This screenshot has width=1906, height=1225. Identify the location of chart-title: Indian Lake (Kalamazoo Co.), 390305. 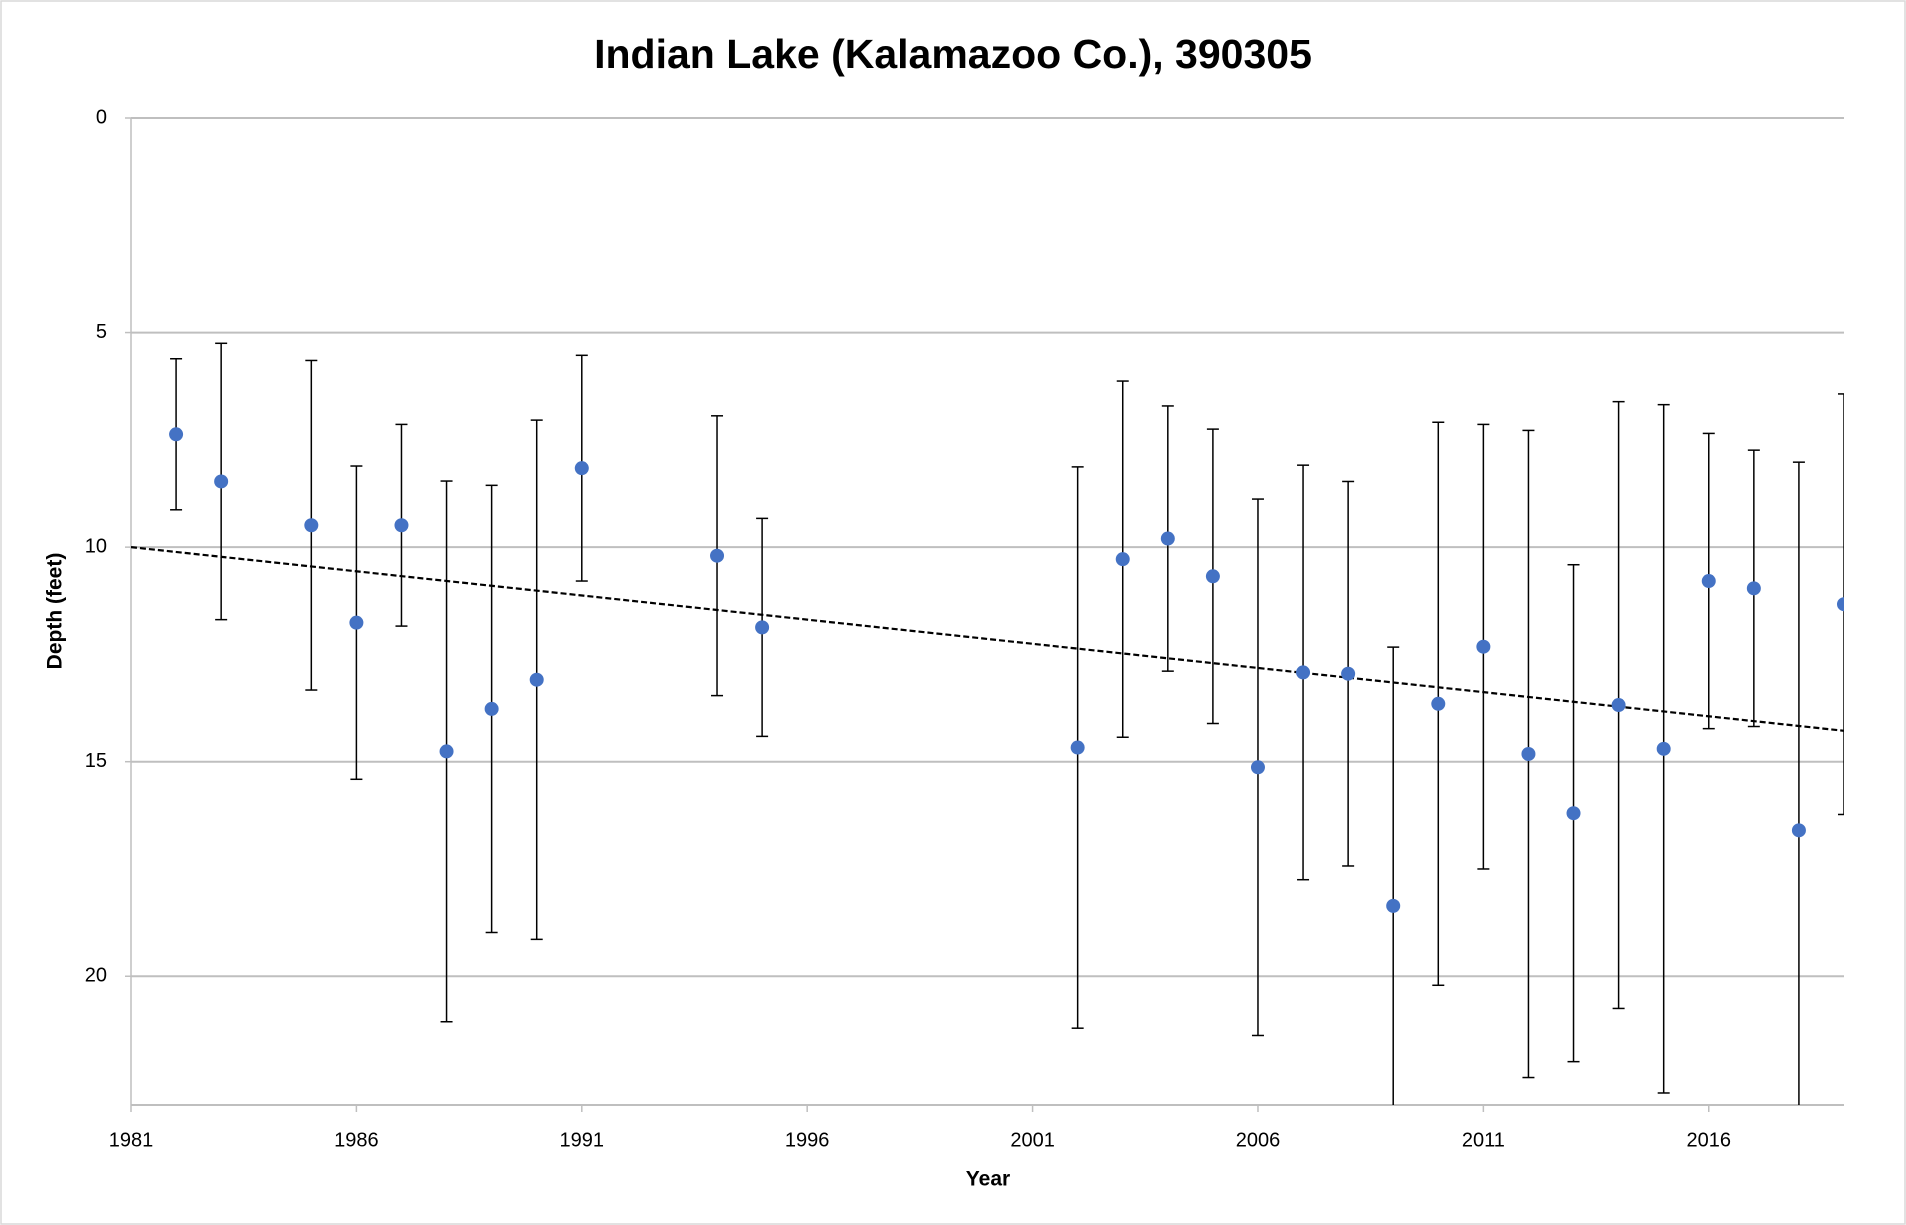
(953, 54).